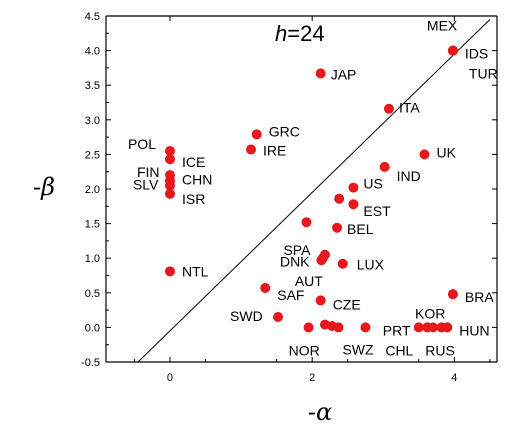 The image size is (513, 427). Describe the element at coordinates (452, 50) in the screenshot. I see `data-point-tur` at that location.